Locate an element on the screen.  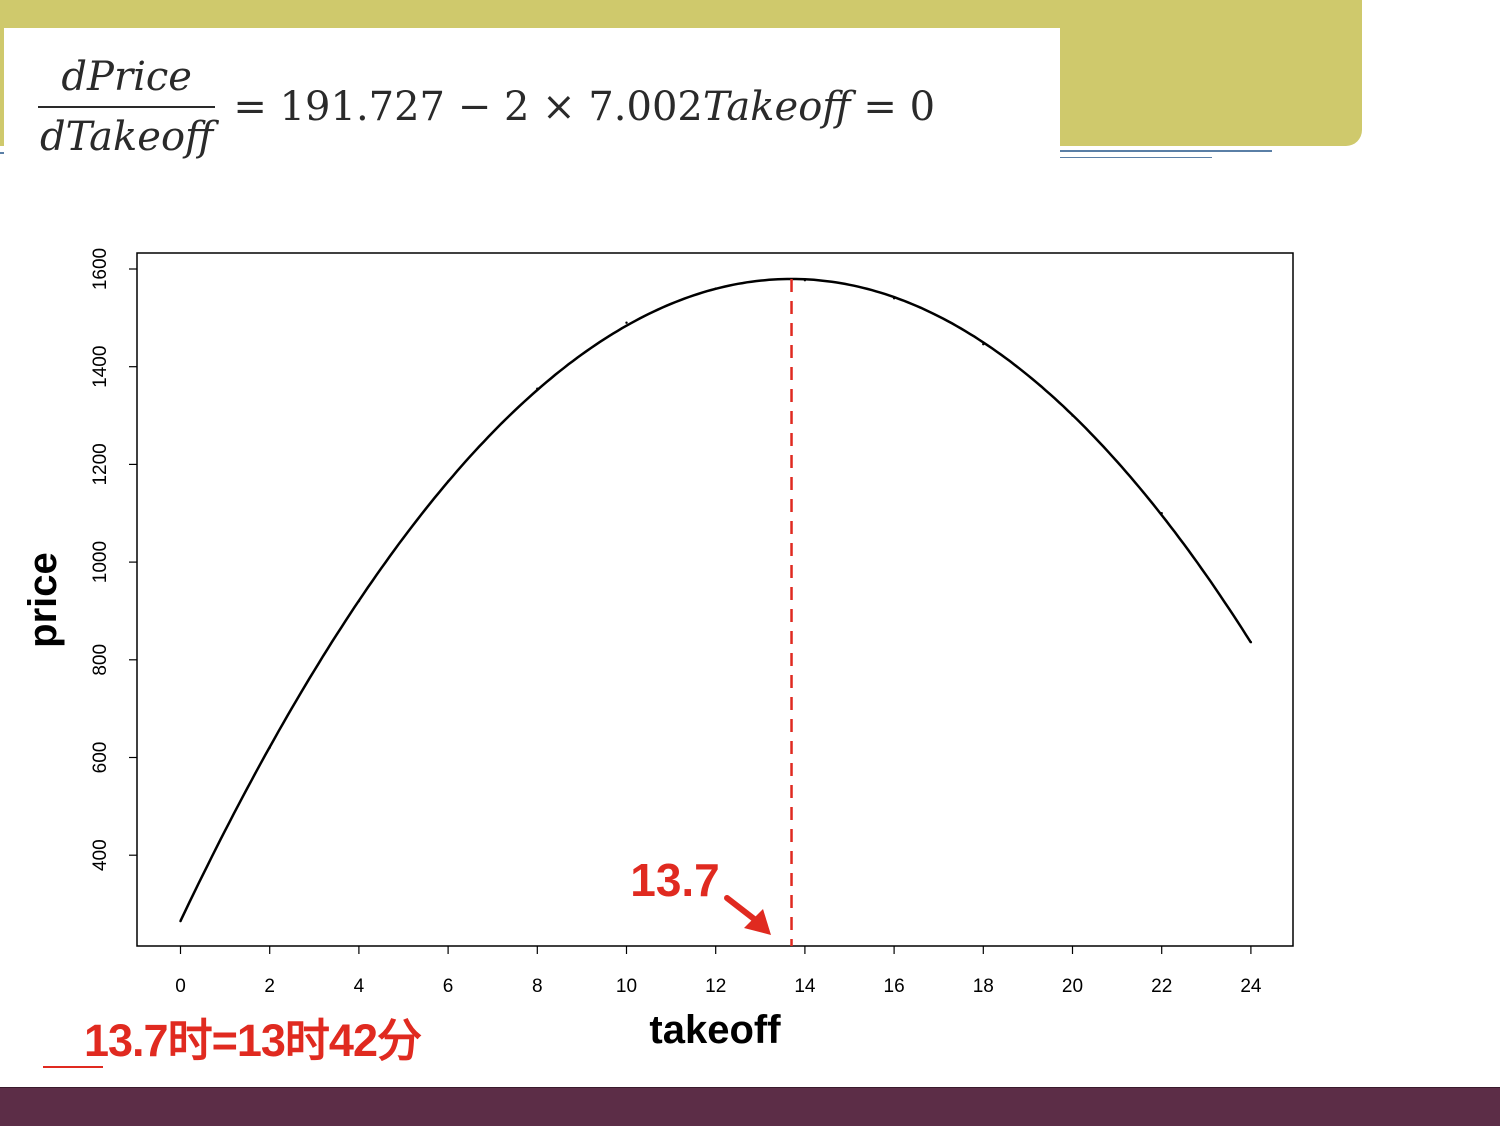
x-tick-label: 6 is located at coordinates (448, 986).